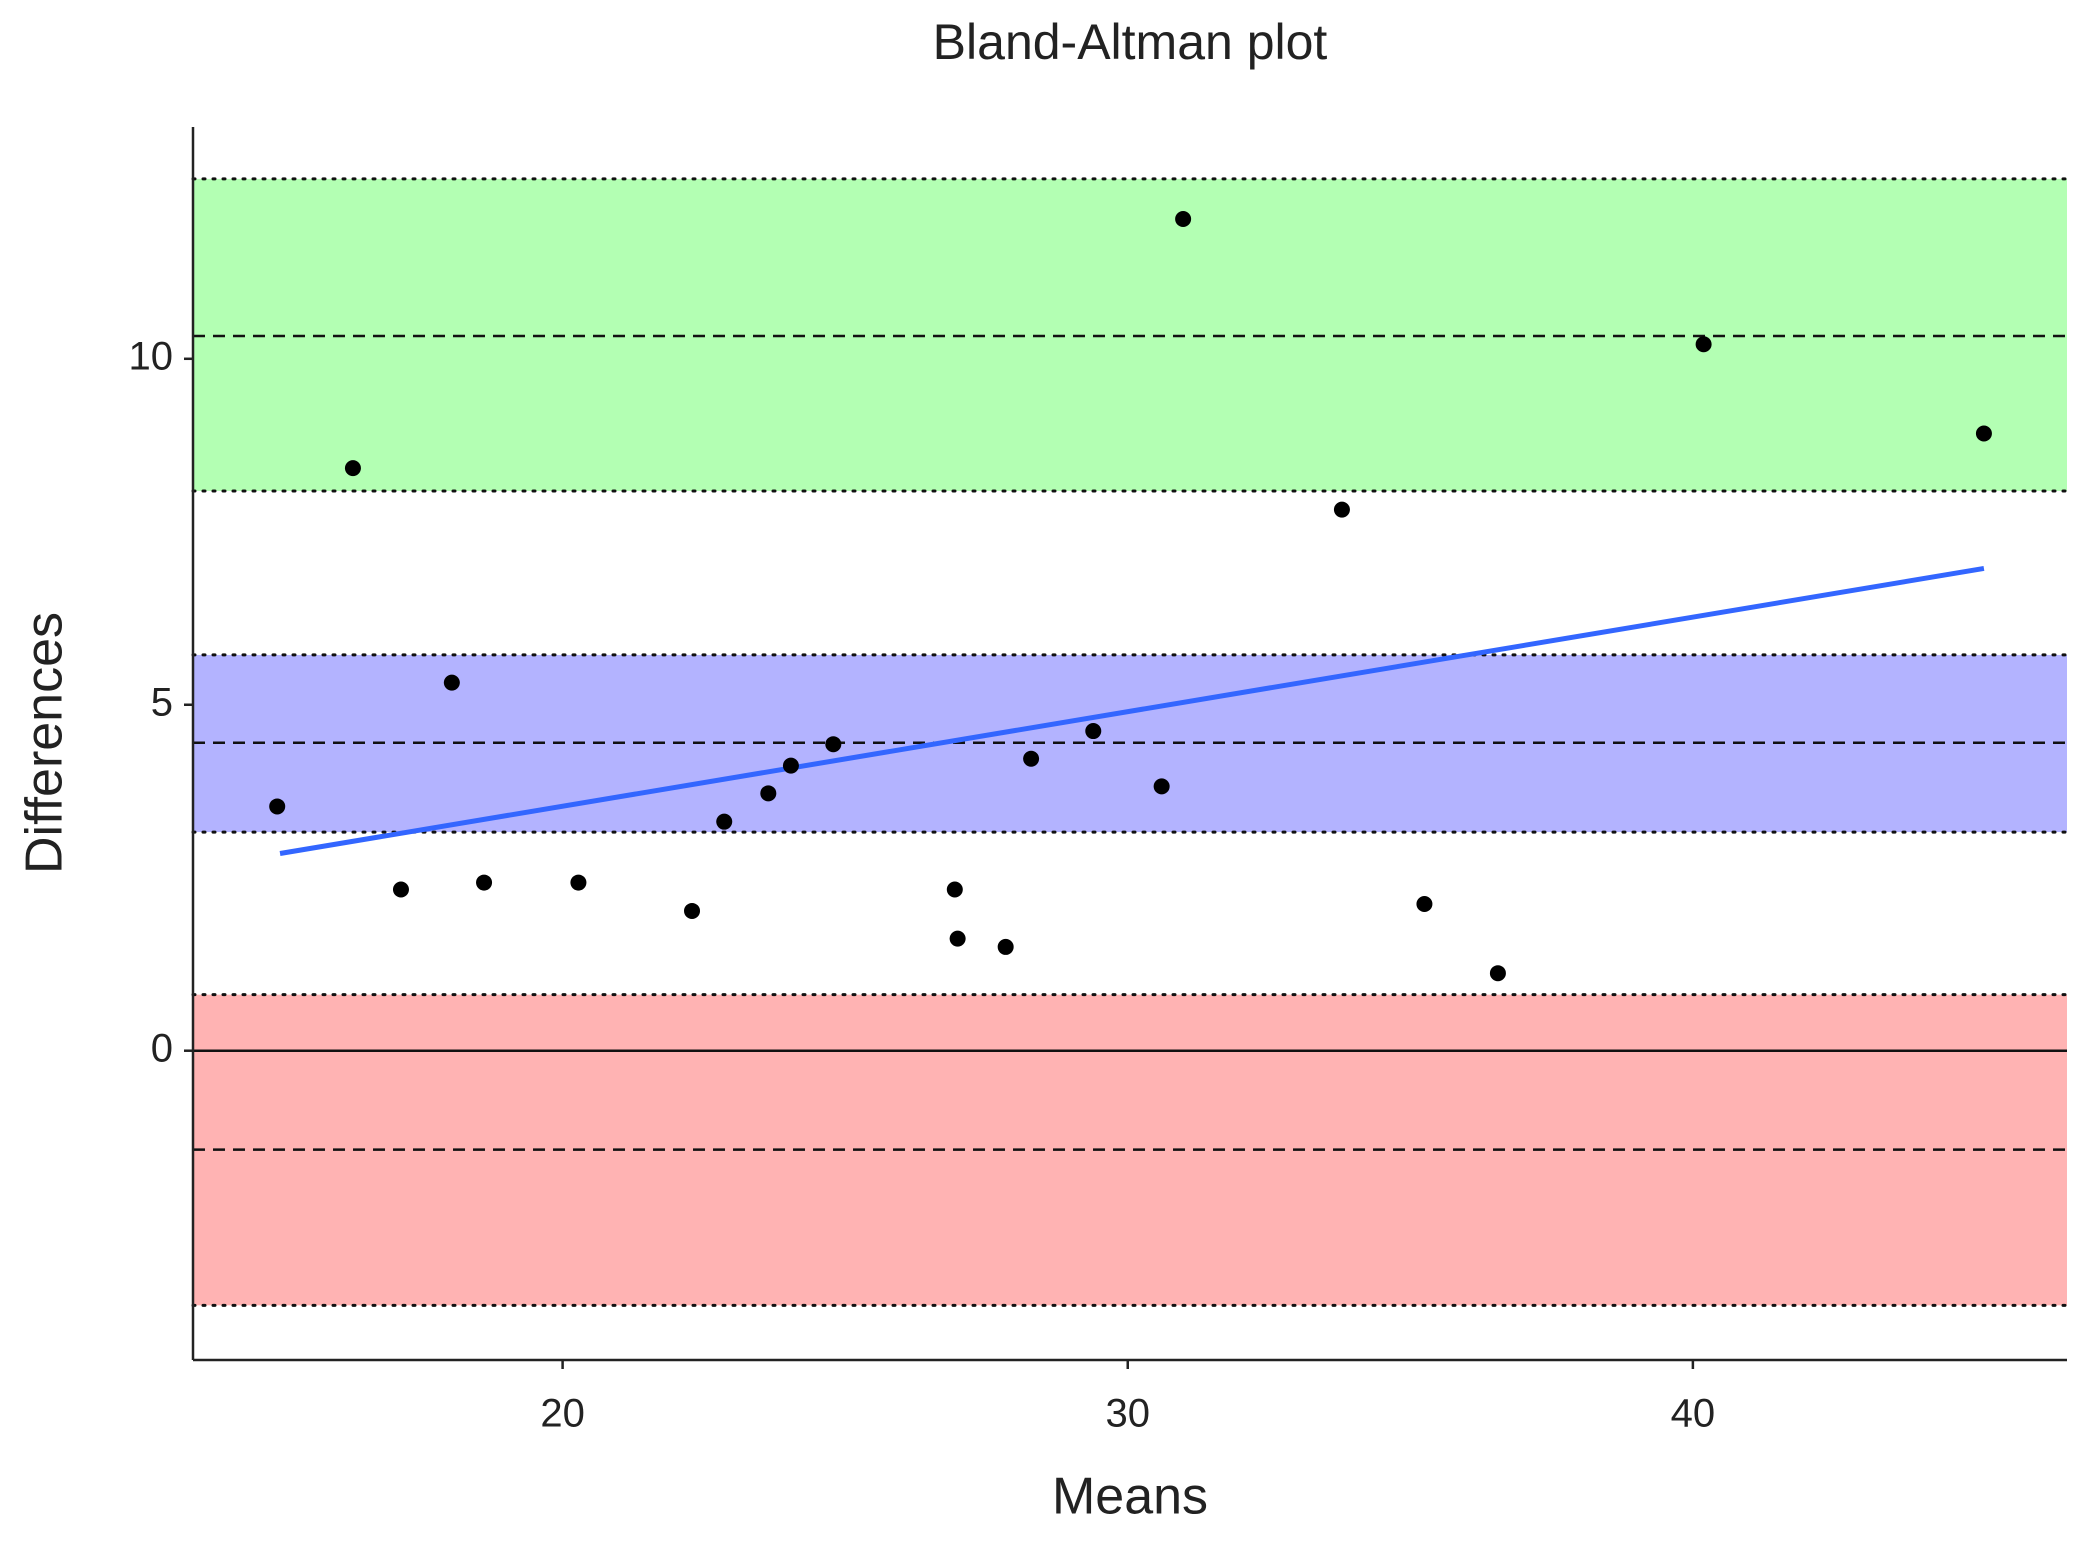  Describe the element at coordinates (1693, 1414) in the screenshot. I see `x-tick-label: 40` at that location.